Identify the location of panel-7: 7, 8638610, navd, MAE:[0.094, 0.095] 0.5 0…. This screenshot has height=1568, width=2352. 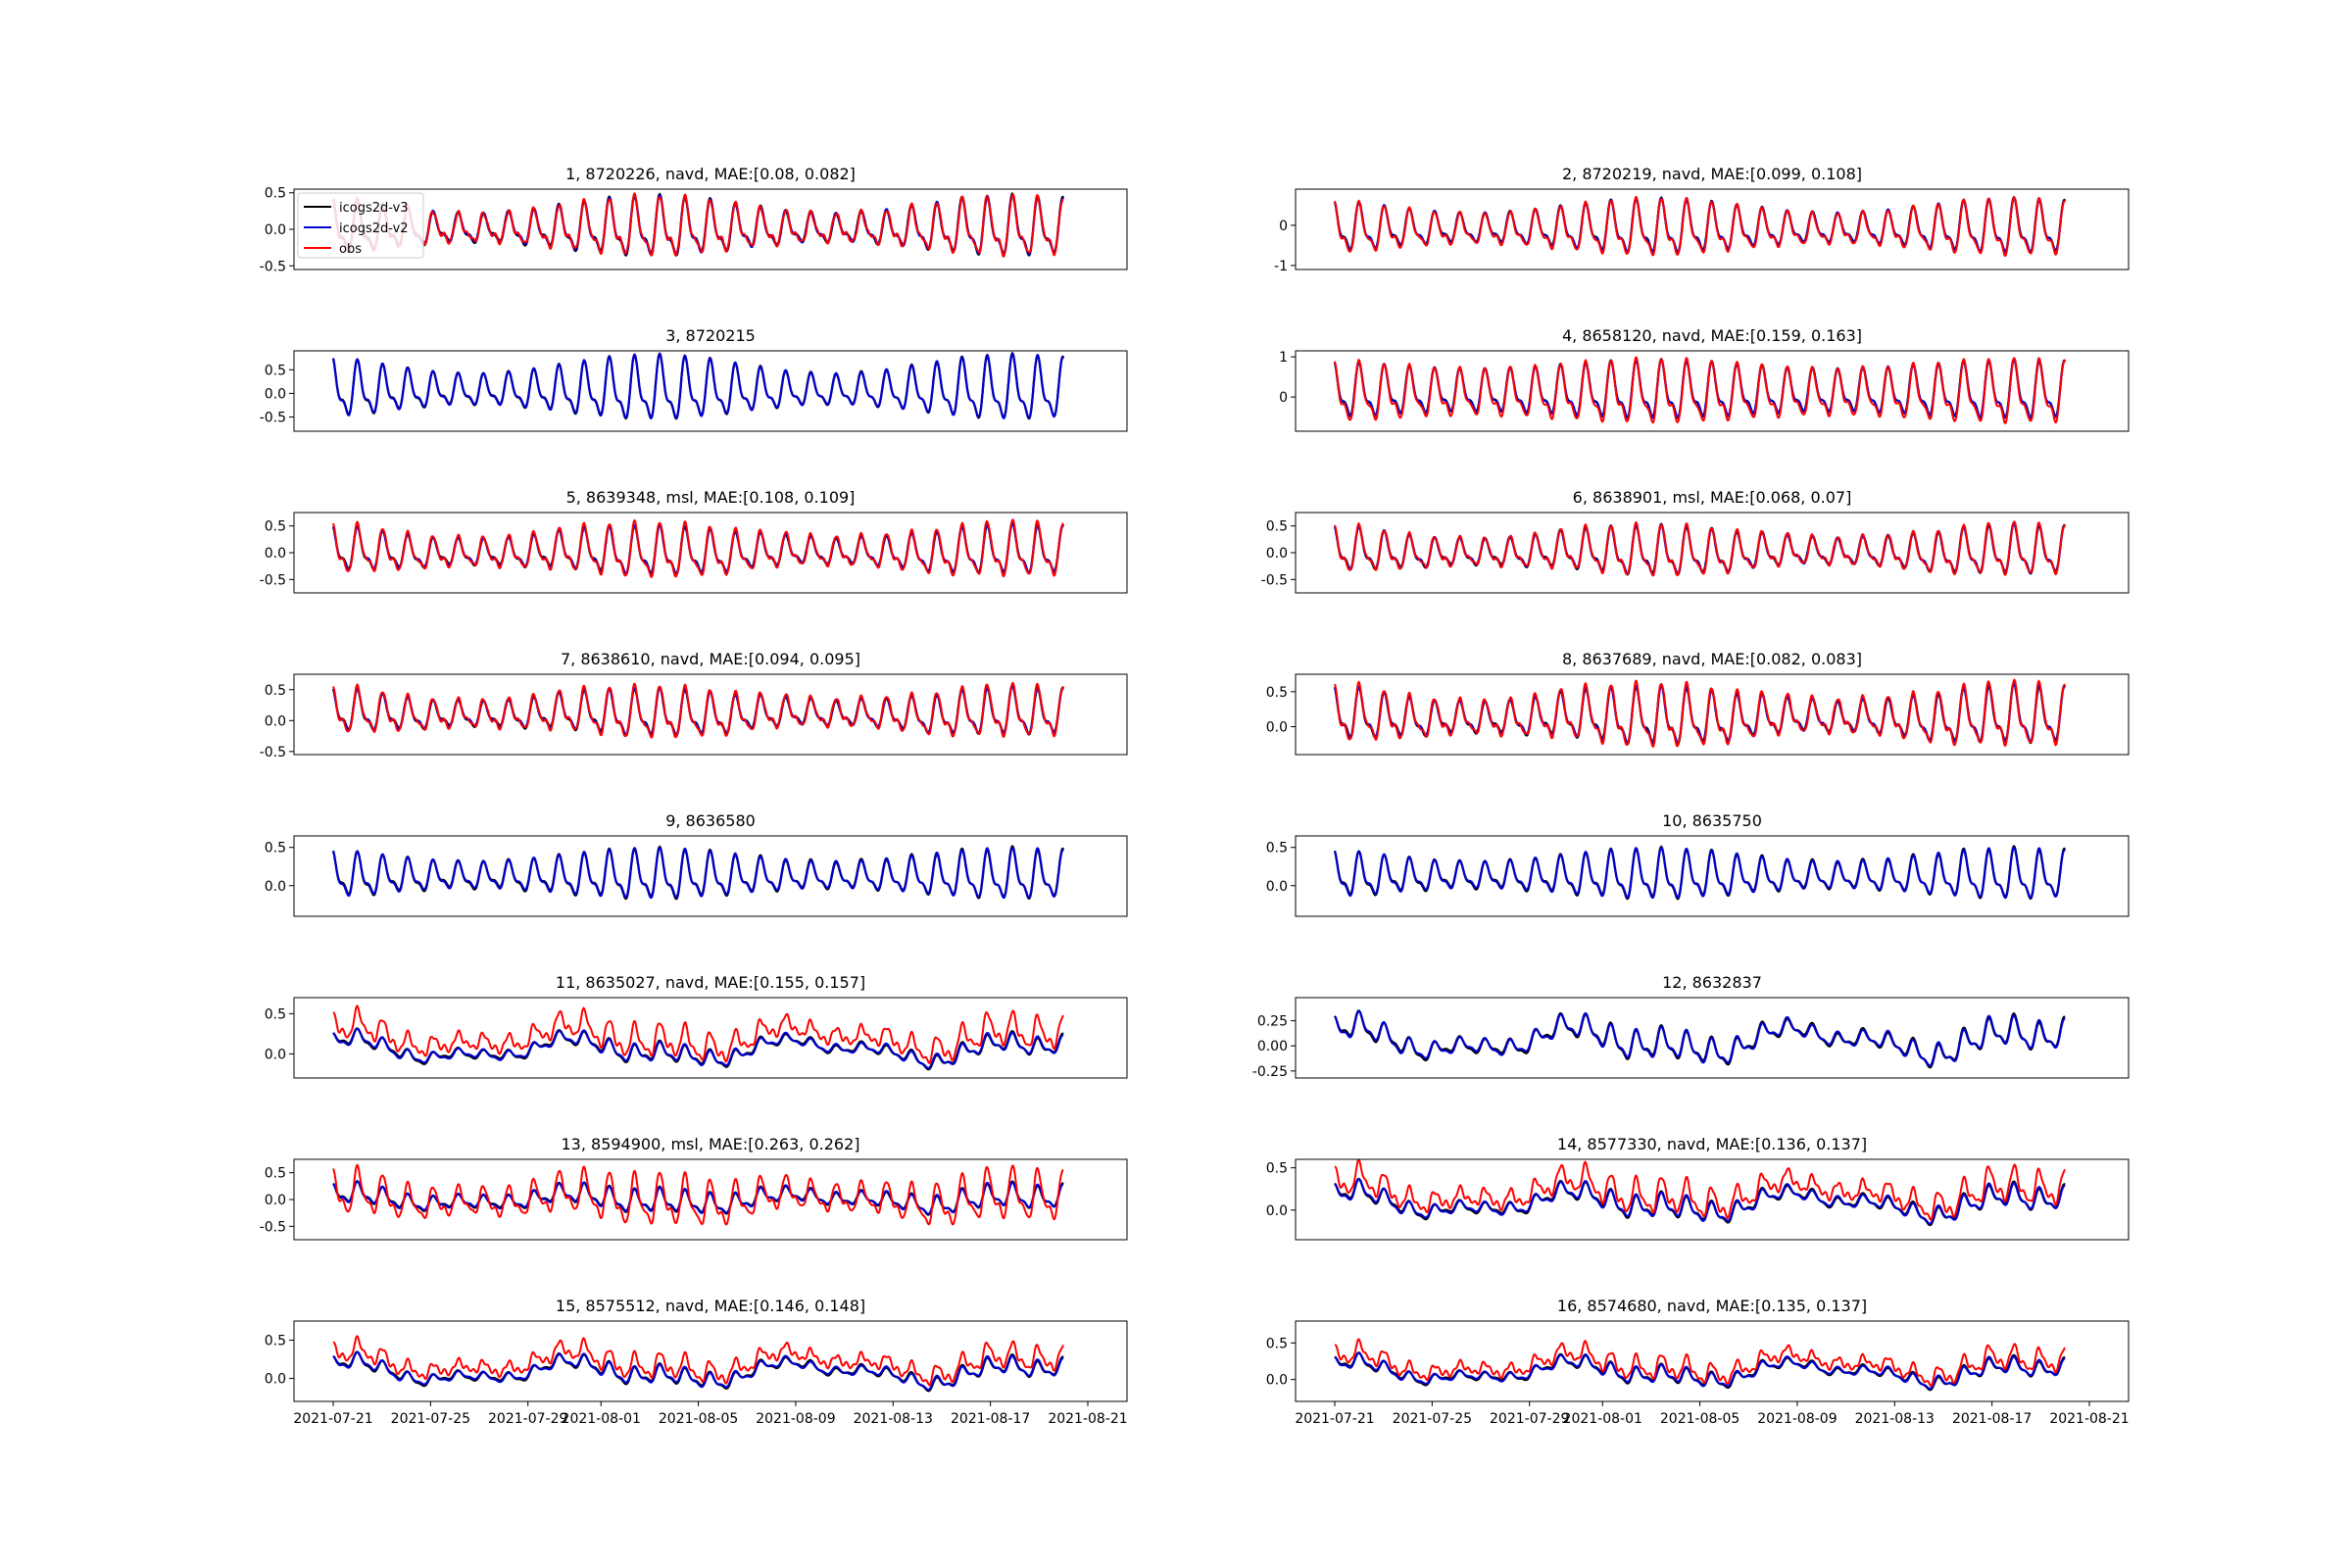
(694, 705).